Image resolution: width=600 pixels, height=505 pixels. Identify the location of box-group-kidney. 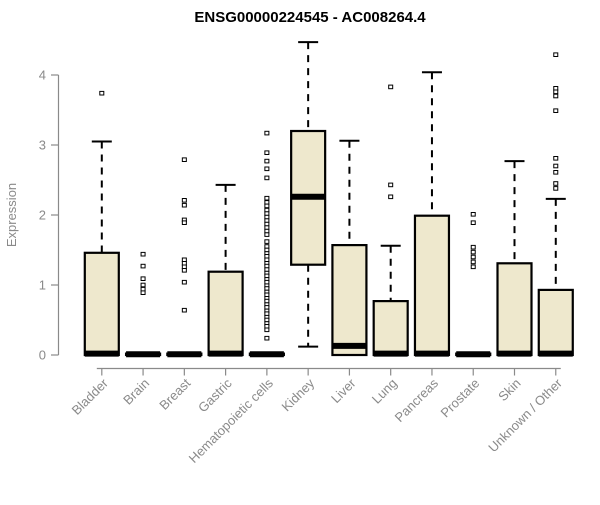
(308, 194).